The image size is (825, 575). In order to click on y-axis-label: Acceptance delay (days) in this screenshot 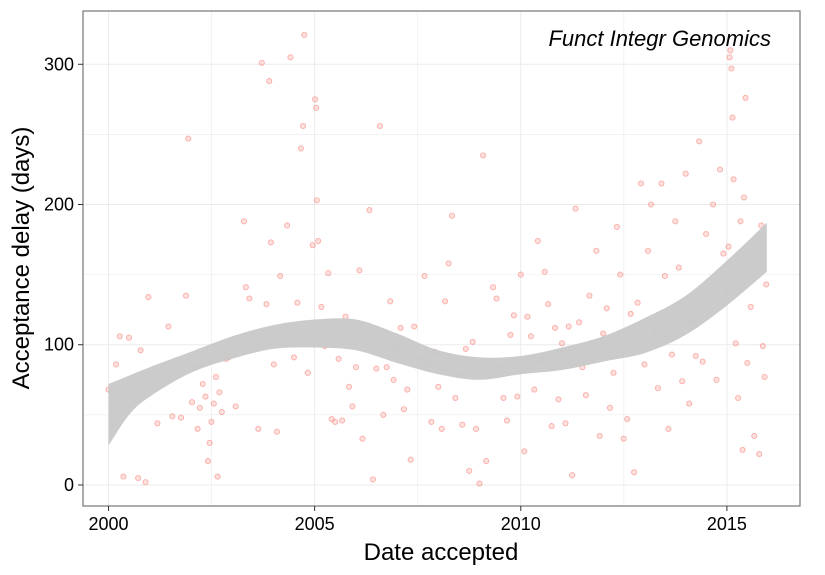, I will do `click(21, 258)`.